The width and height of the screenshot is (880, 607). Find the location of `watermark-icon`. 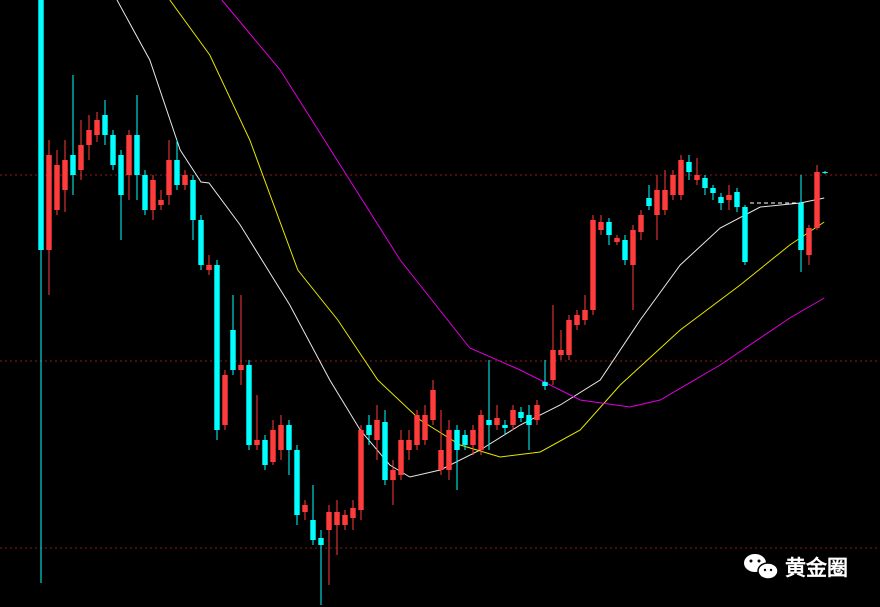

watermark-icon is located at coordinates (761, 567).